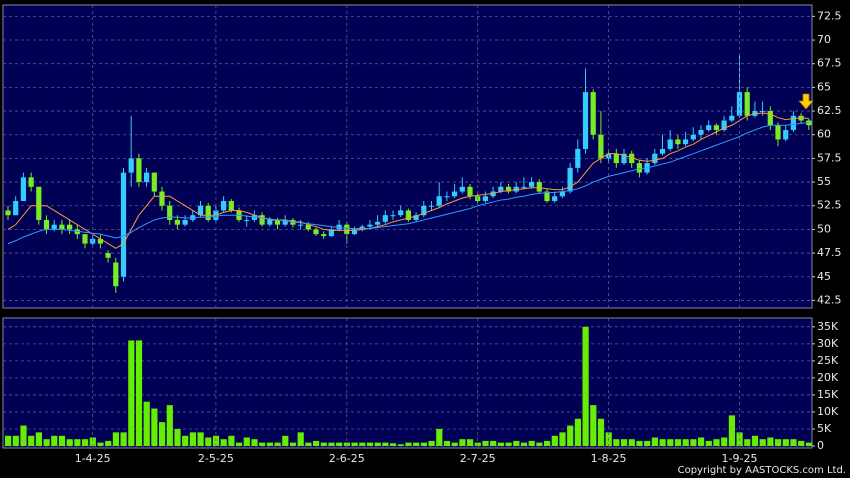 This screenshot has height=478, width=850. Describe the element at coordinates (806, 101) in the screenshot. I see `latest-arrow` at that location.